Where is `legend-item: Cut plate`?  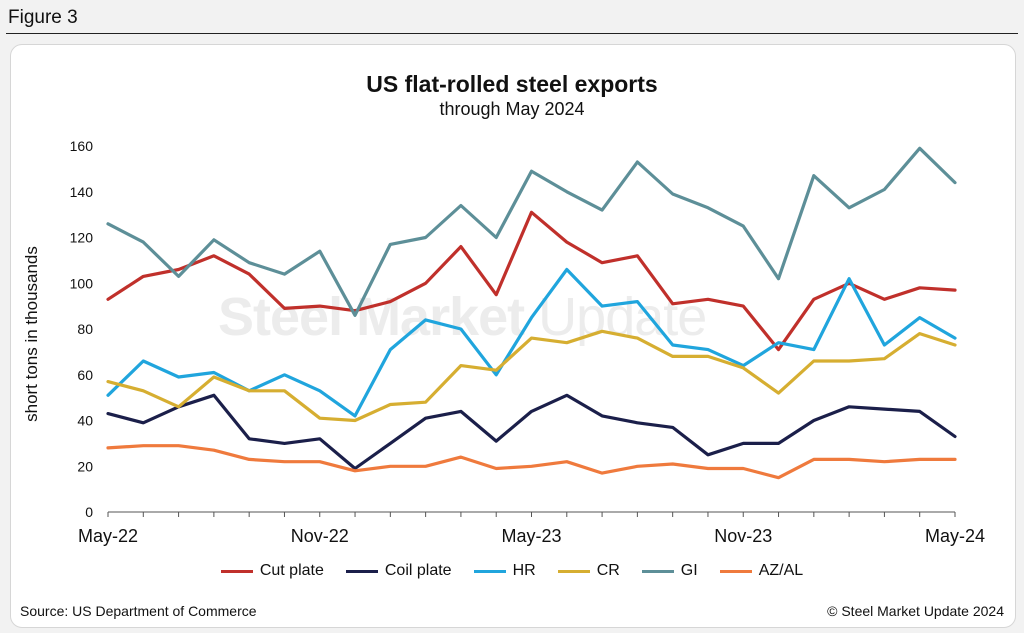 legend-item: Cut plate is located at coordinates (272, 571).